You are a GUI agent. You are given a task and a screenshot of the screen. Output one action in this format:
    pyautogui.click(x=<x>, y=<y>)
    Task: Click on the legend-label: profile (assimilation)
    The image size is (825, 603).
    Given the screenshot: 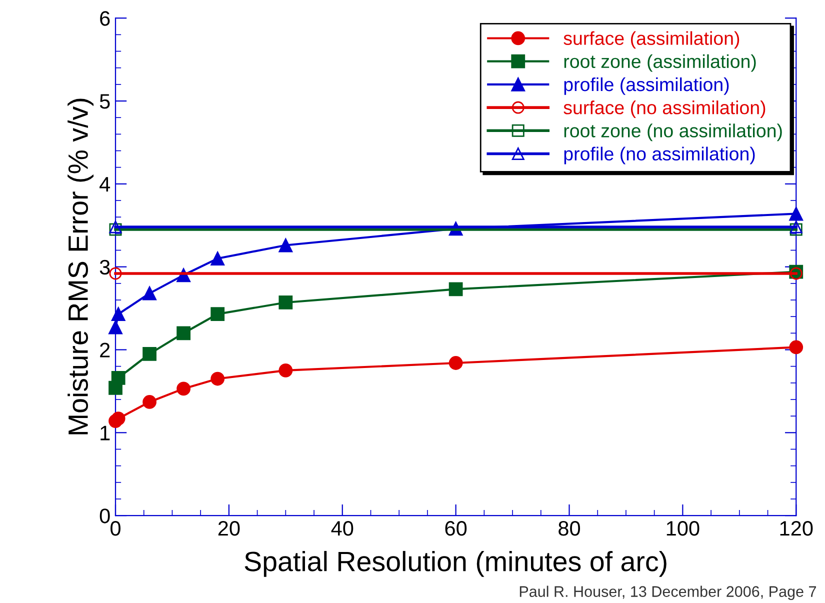 What is the action you would take?
    pyautogui.click(x=646, y=86)
    